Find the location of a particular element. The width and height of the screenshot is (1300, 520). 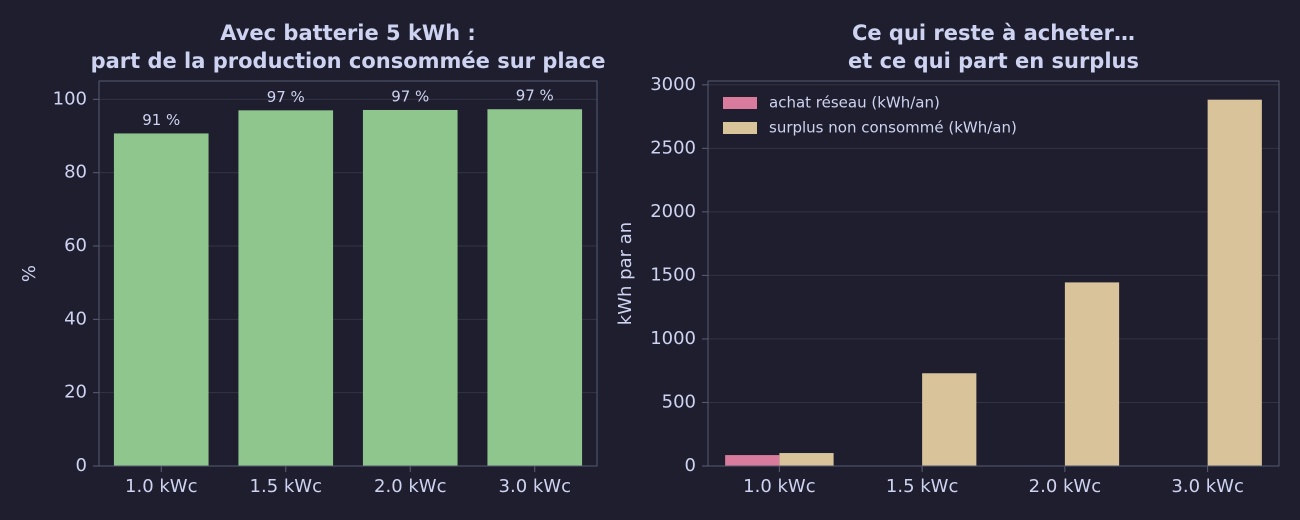

chart-title: et ce qui part en surplus is located at coordinates (993, 61).